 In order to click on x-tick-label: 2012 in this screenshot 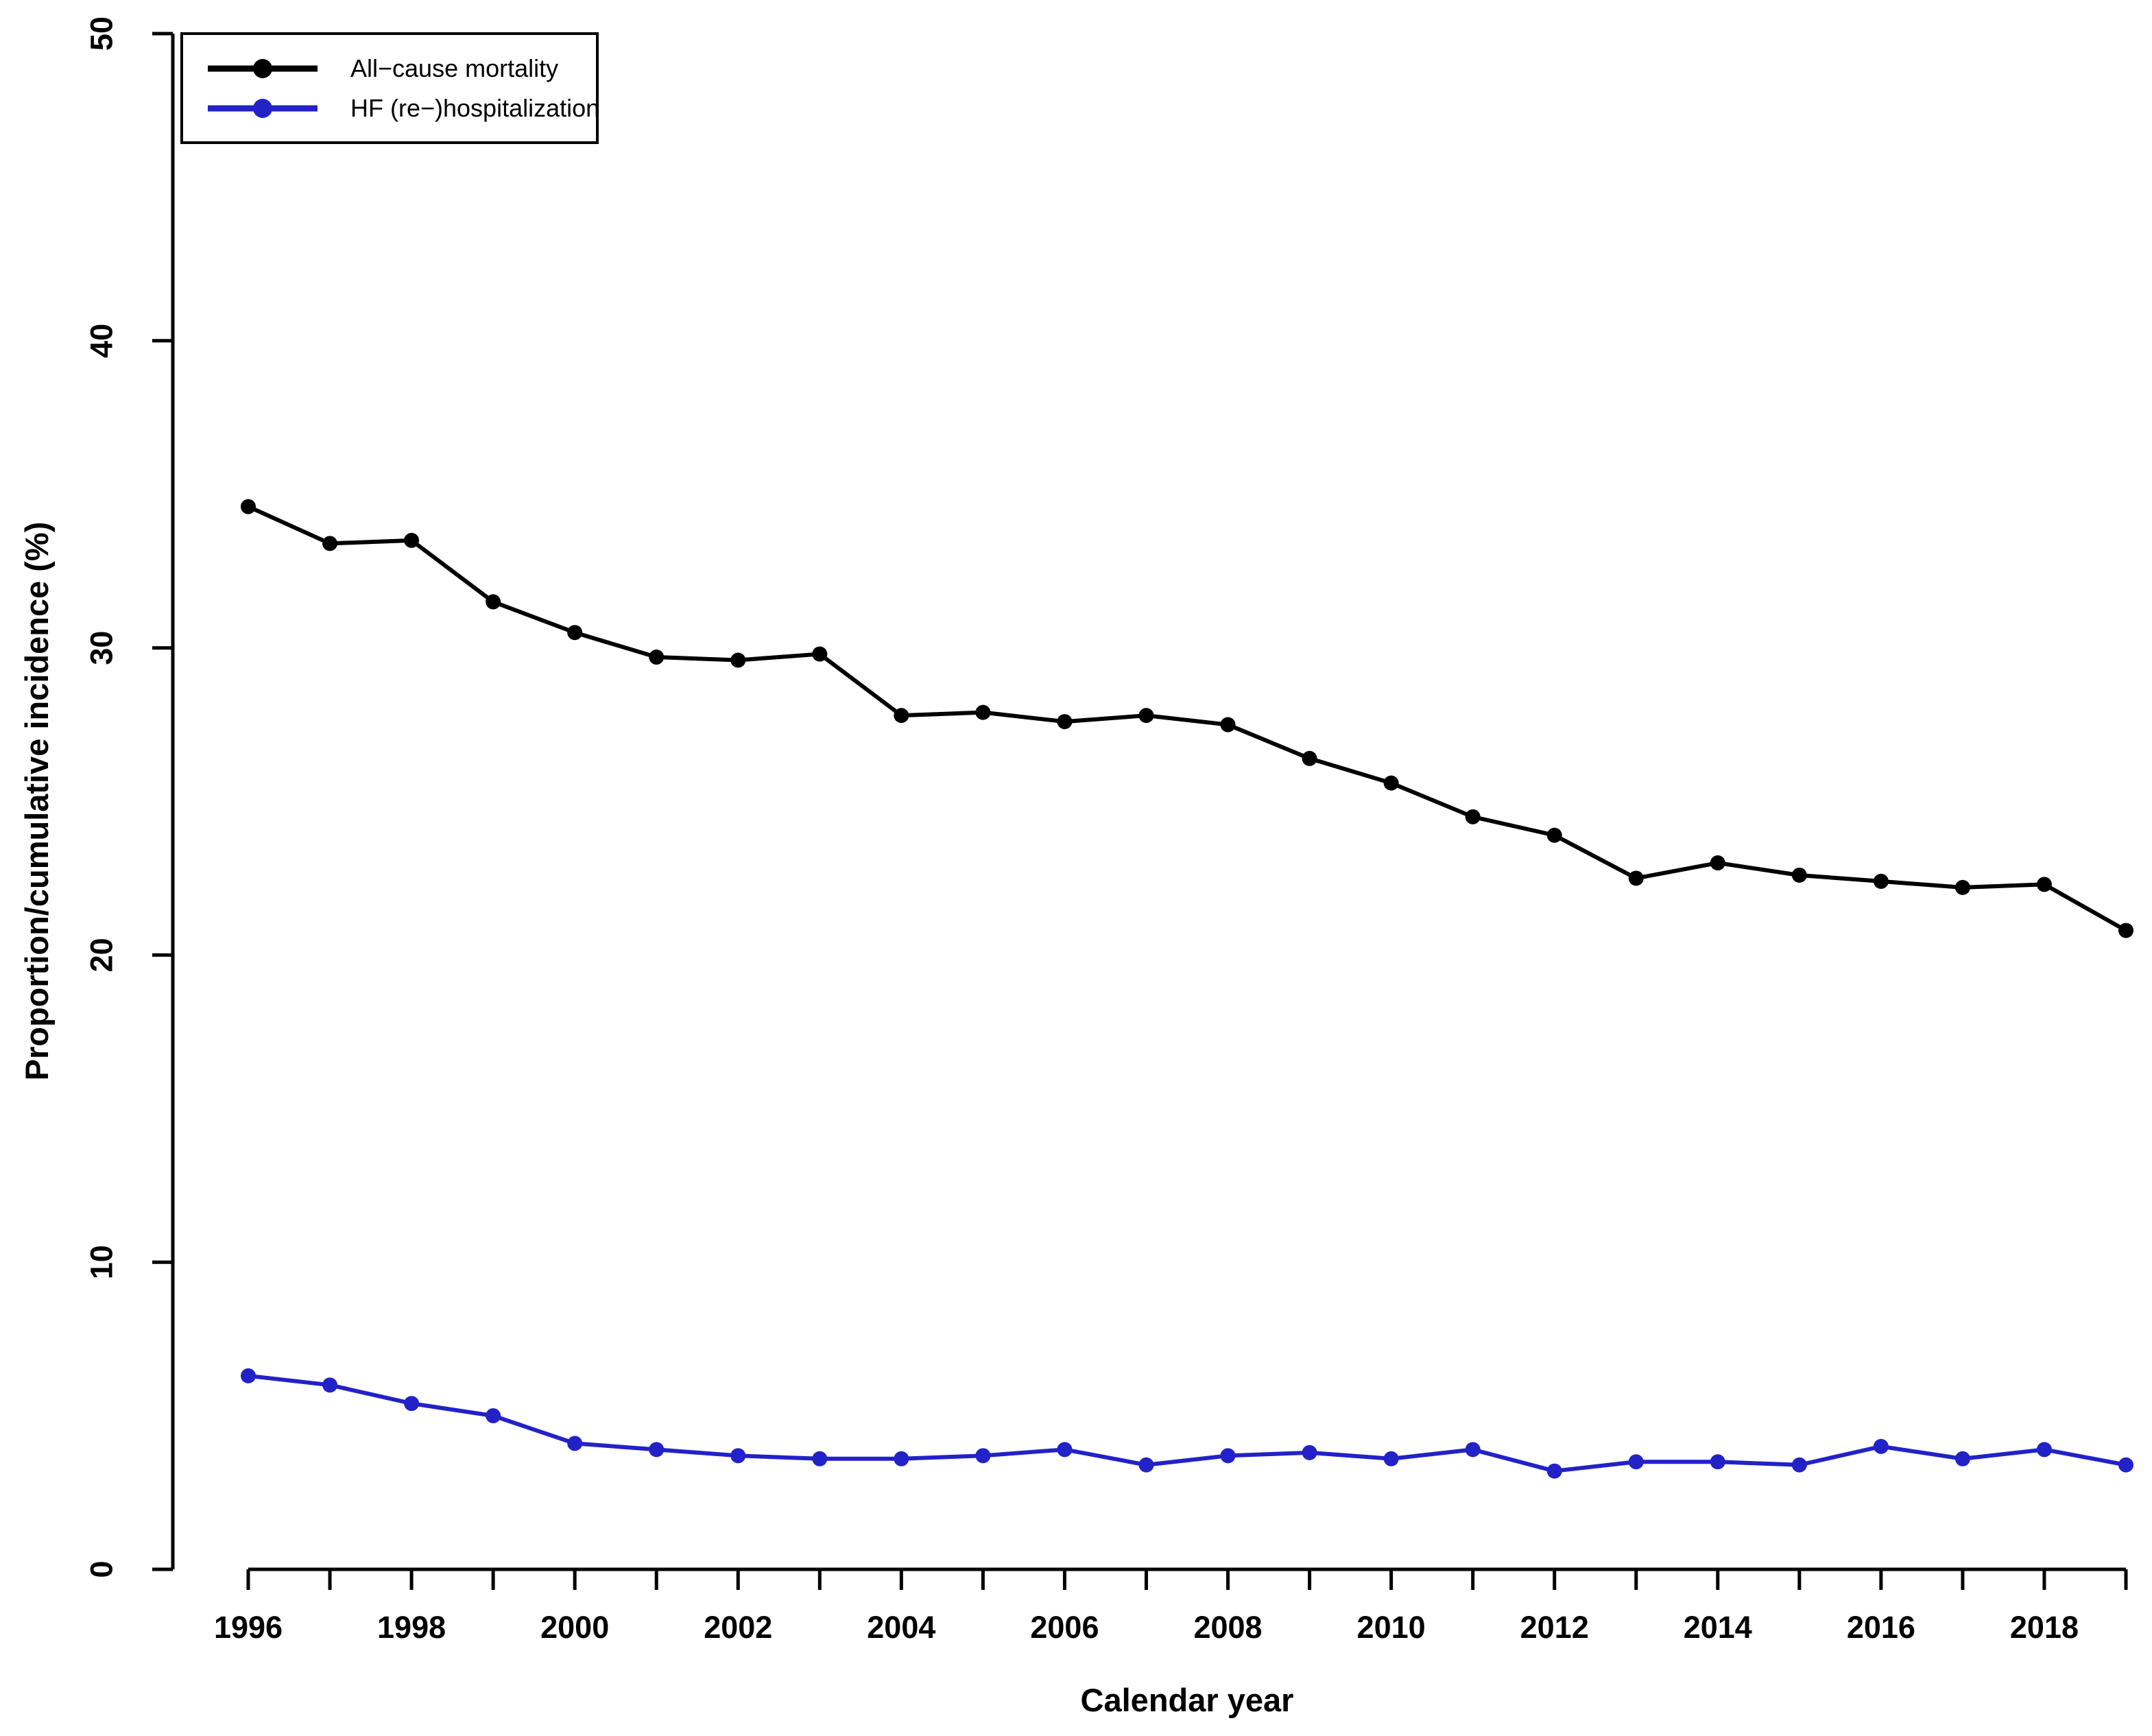, I will do `click(1554, 1627)`.